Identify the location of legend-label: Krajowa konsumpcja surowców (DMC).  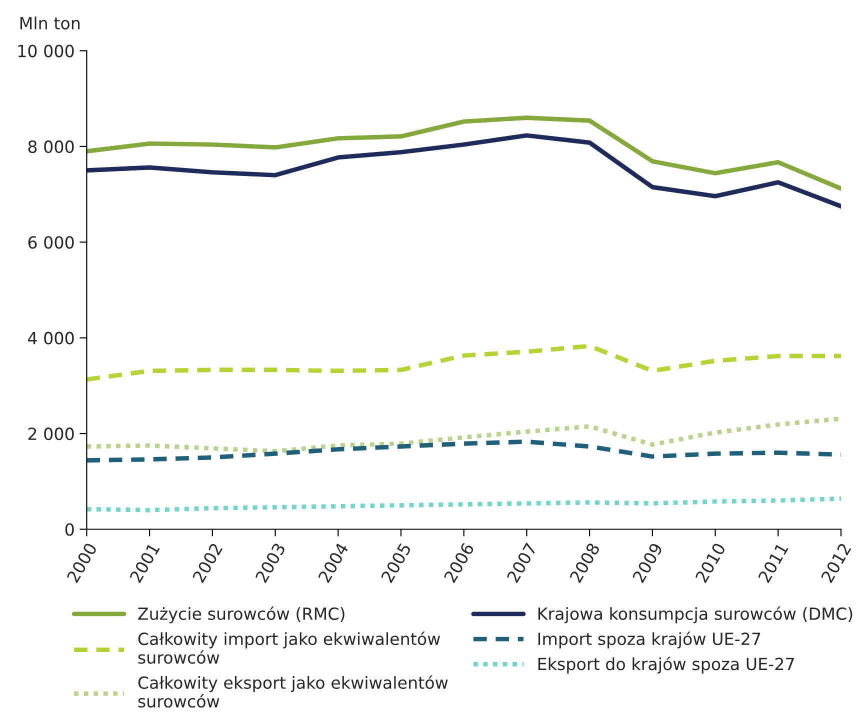
(695, 615).